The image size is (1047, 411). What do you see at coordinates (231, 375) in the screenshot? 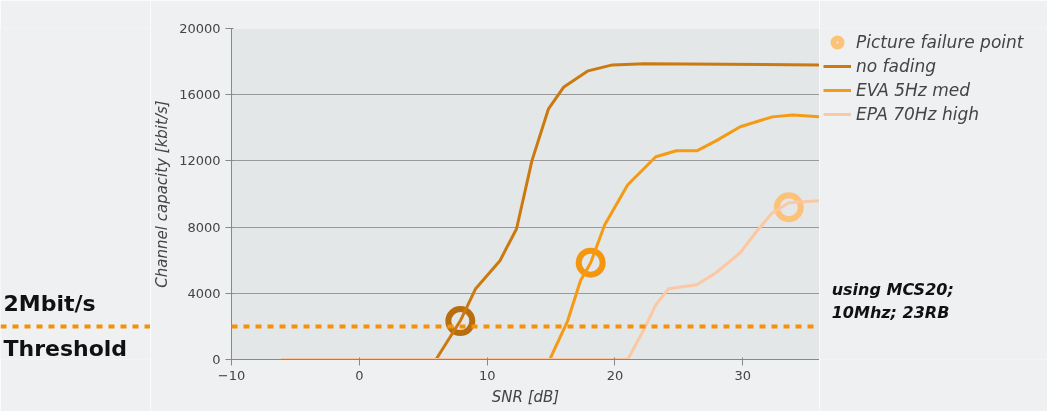
I see `x-tick-label: −10` at bounding box center [231, 375].